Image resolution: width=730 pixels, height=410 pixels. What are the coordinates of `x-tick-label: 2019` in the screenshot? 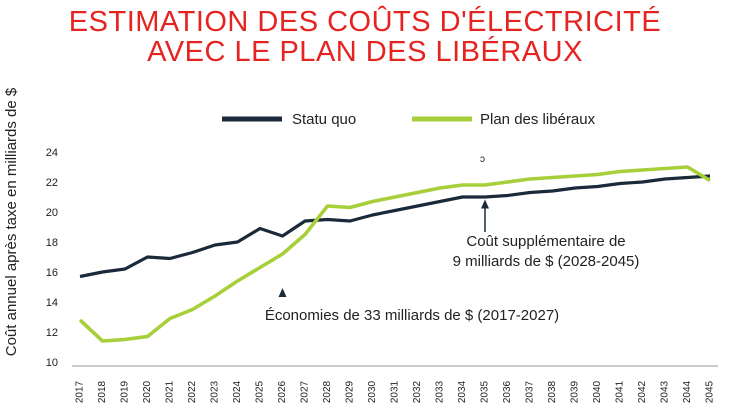 It's located at (125, 391).